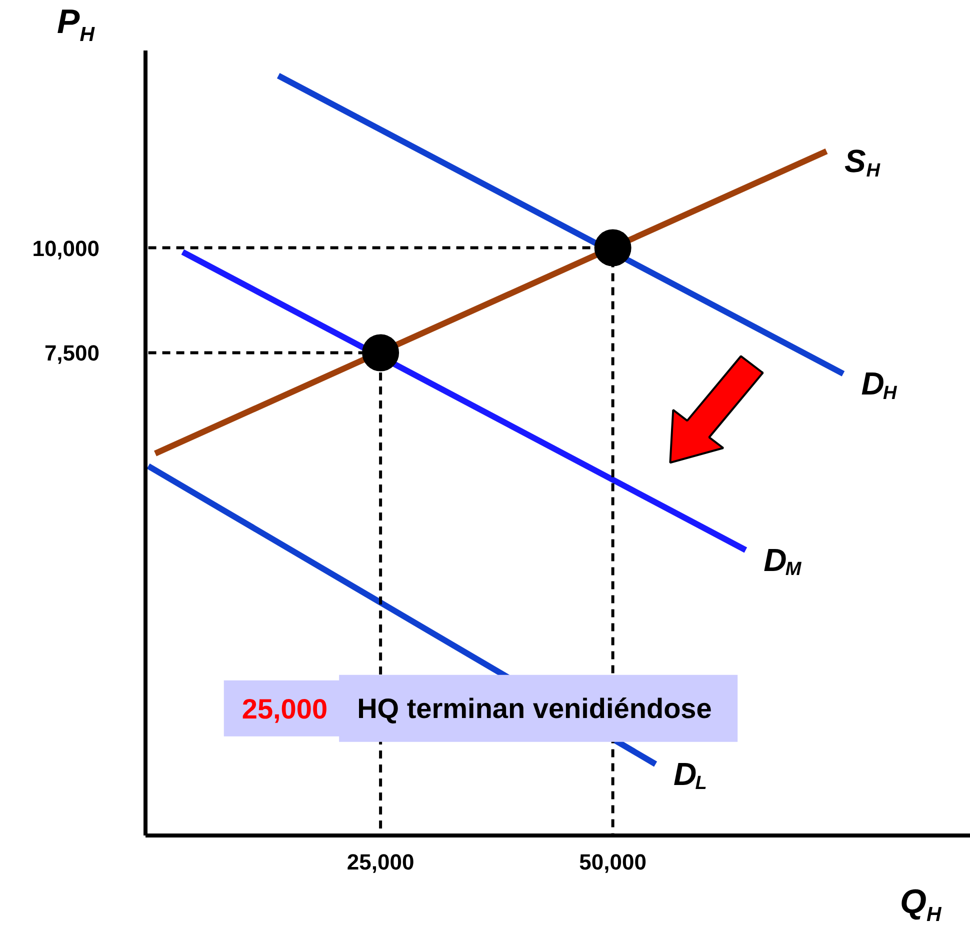 The width and height of the screenshot is (970, 937). Describe the element at coordinates (380, 862) in the screenshot. I see `x-tick-label: 25,000` at that location.